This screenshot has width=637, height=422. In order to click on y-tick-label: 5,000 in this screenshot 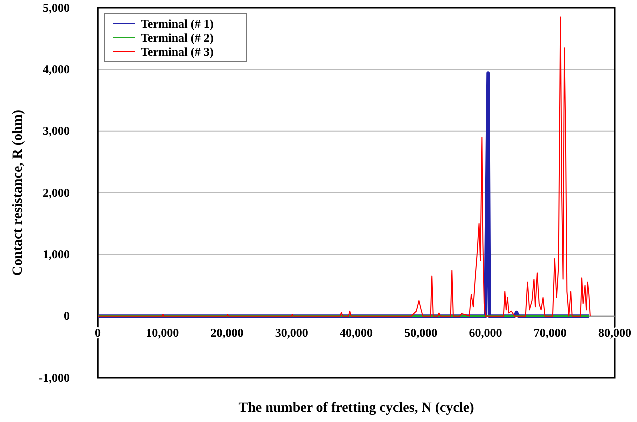, I will do `click(56, 7)`.